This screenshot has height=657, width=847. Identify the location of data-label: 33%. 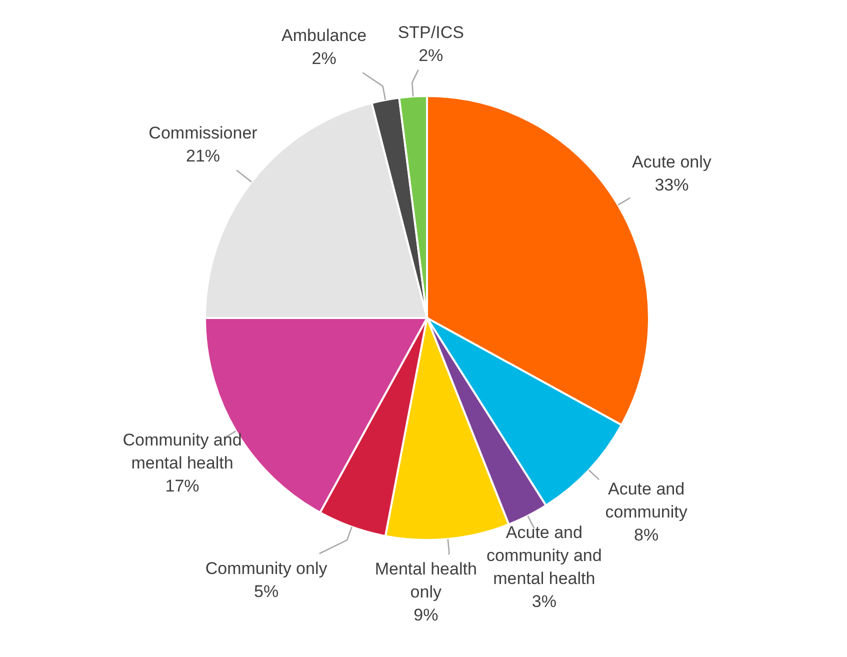
(671, 185).